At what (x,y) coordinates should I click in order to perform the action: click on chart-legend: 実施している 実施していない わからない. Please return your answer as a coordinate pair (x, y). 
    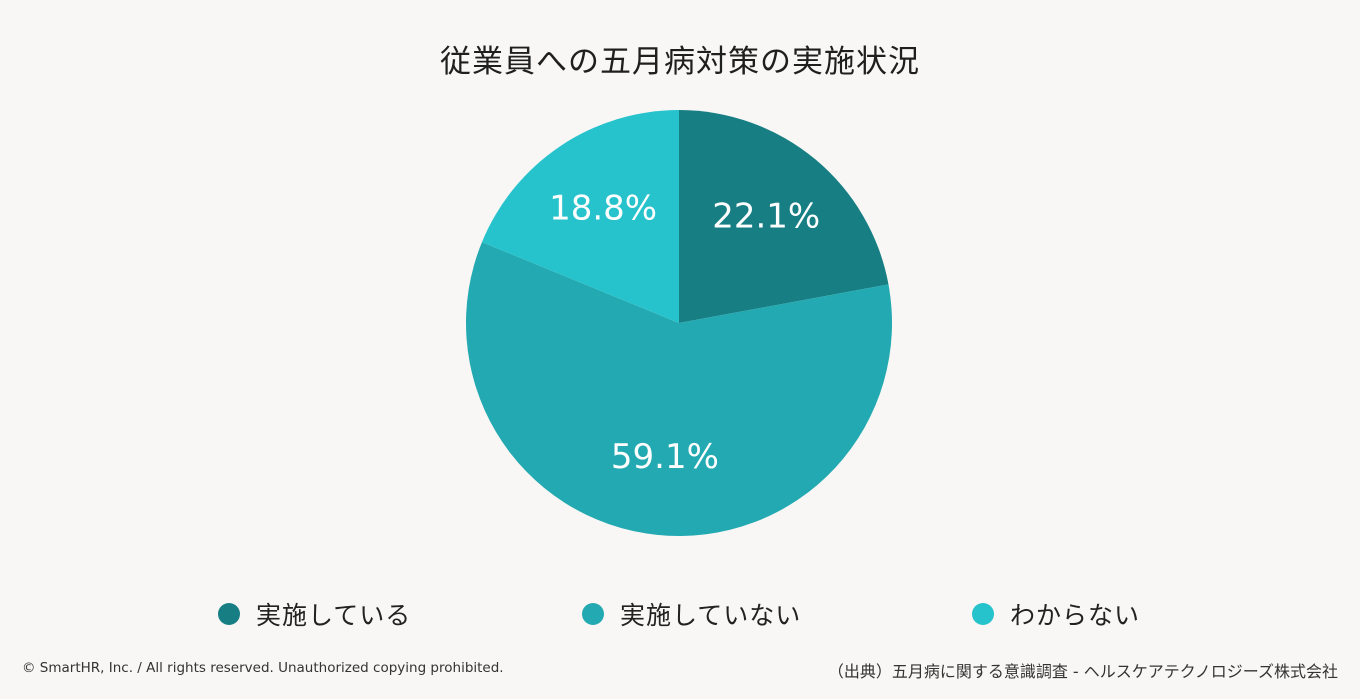
    Looking at the image, I should click on (680, 614).